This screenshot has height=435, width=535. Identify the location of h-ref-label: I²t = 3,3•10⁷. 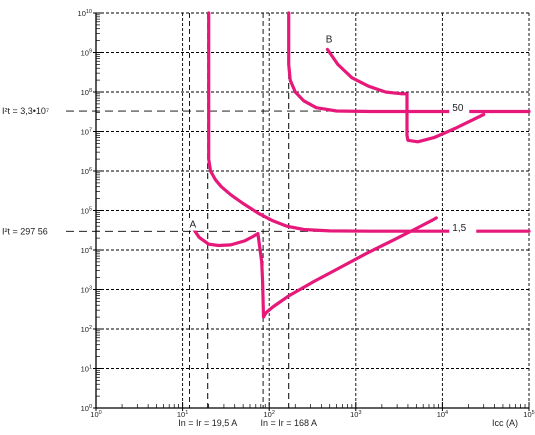
(25, 111).